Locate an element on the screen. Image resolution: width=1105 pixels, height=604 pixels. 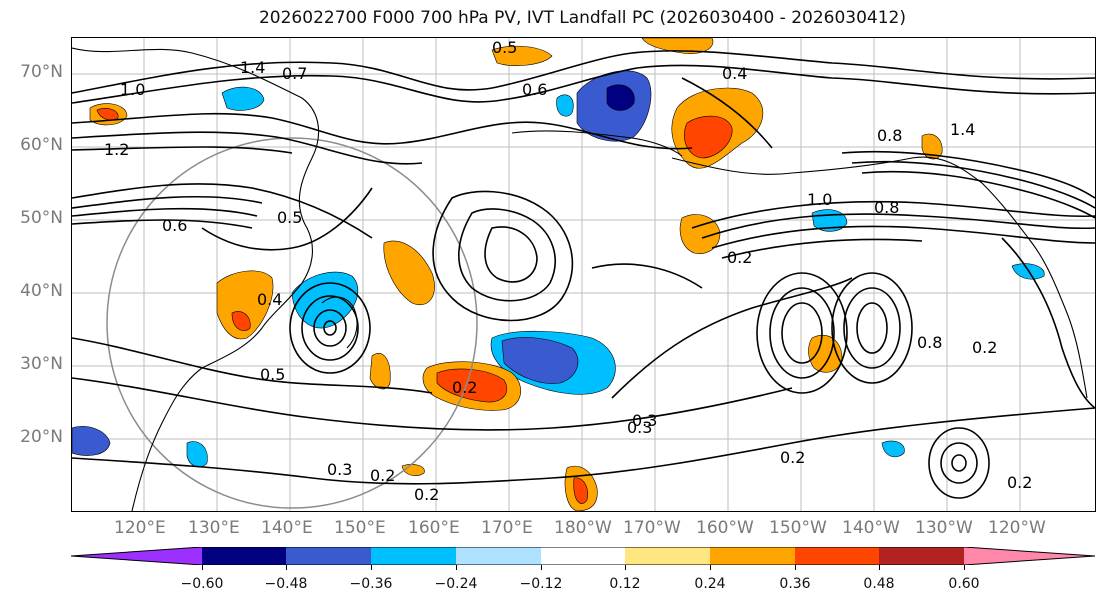
shade-red-left is located at coordinates (107, 114).